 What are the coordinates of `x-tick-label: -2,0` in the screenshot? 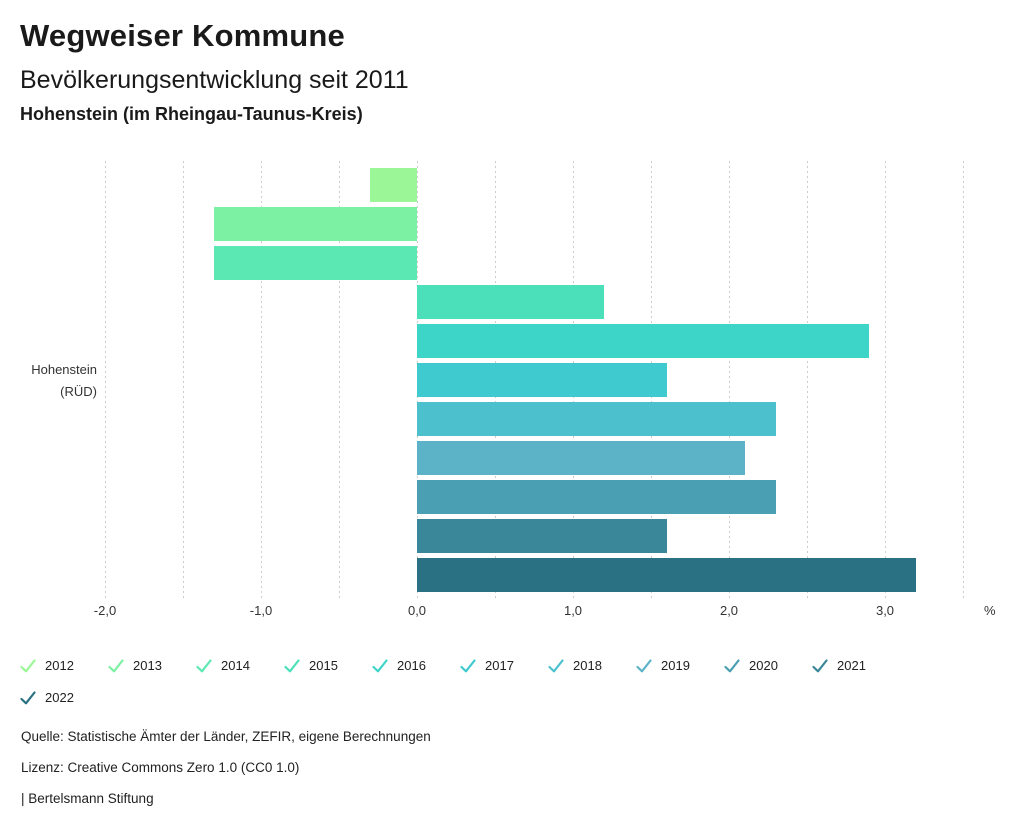 It's located at (105, 610).